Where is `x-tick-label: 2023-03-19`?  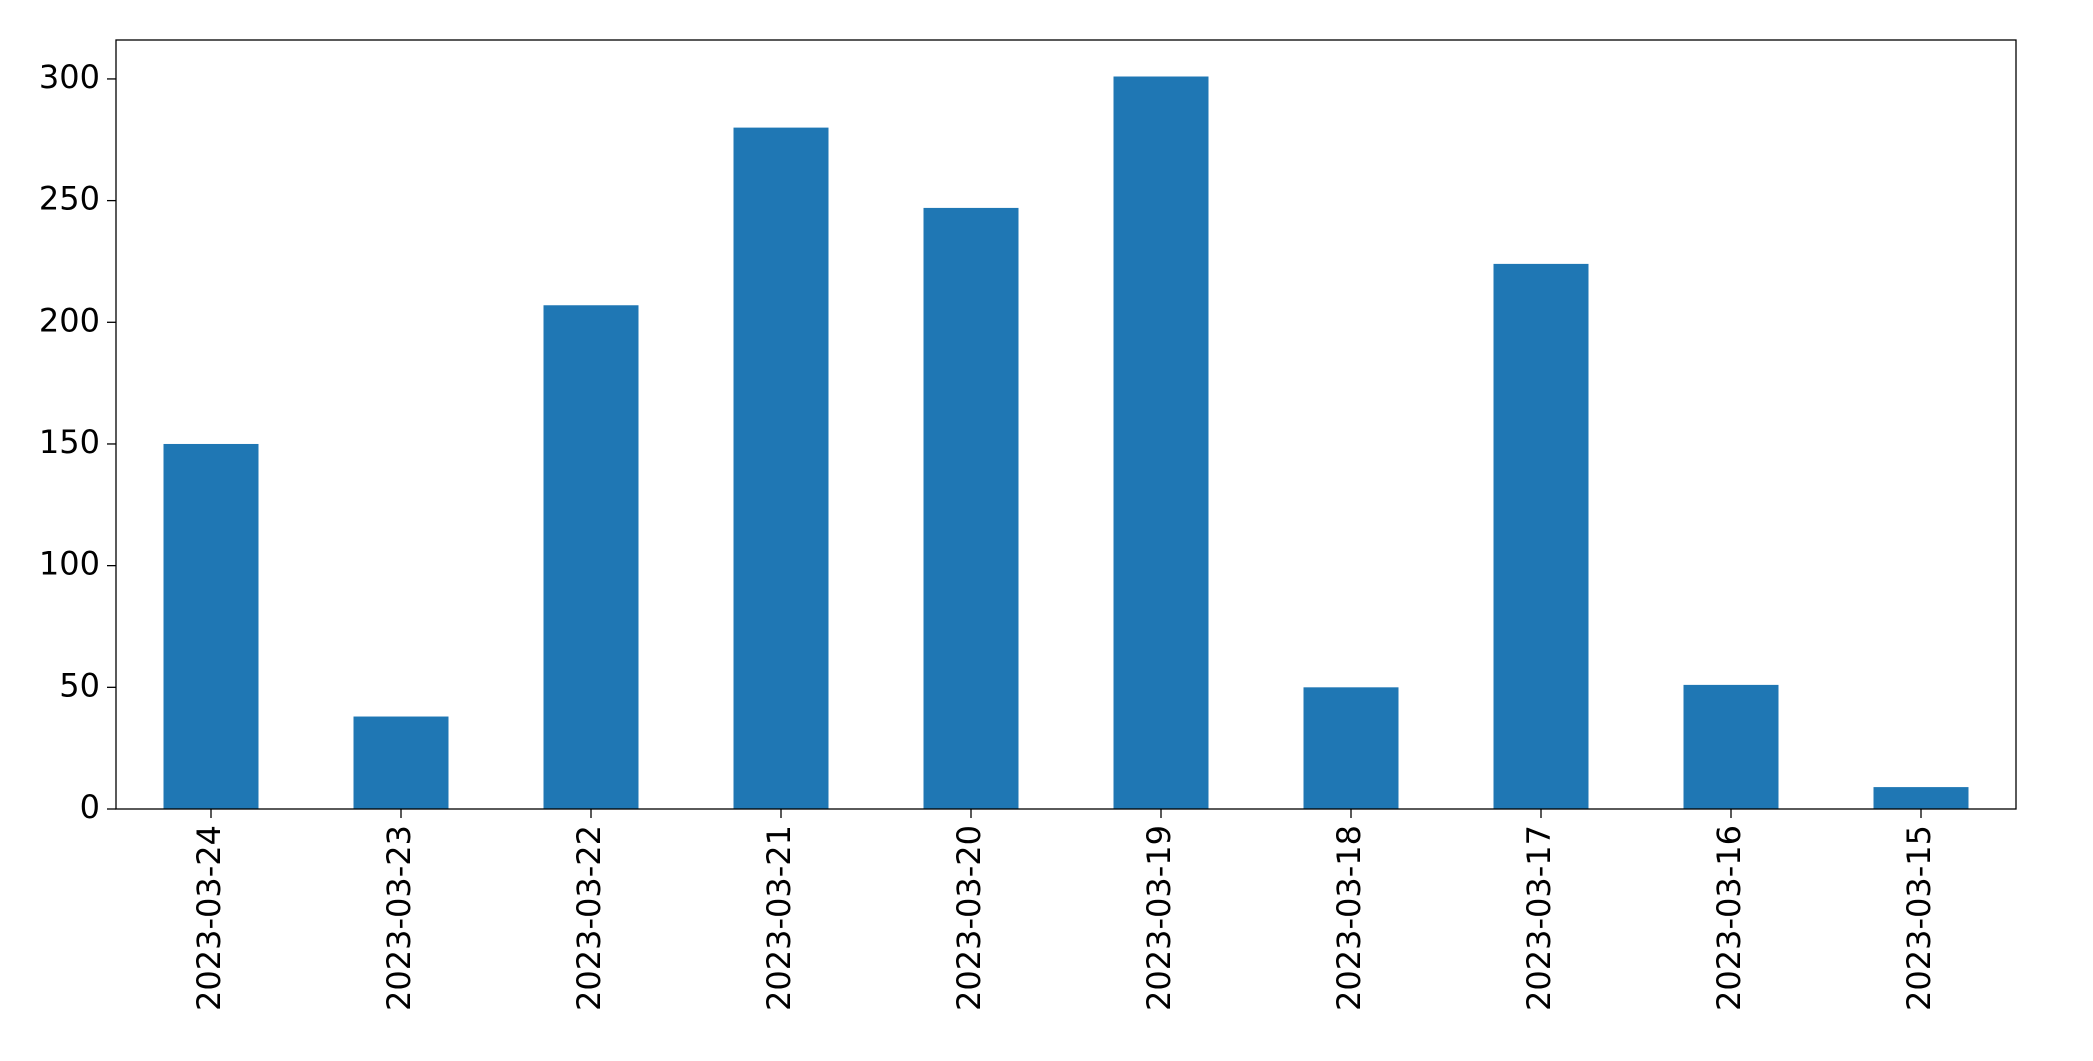 x-tick-label: 2023-03-19 is located at coordinates (1159, 918).